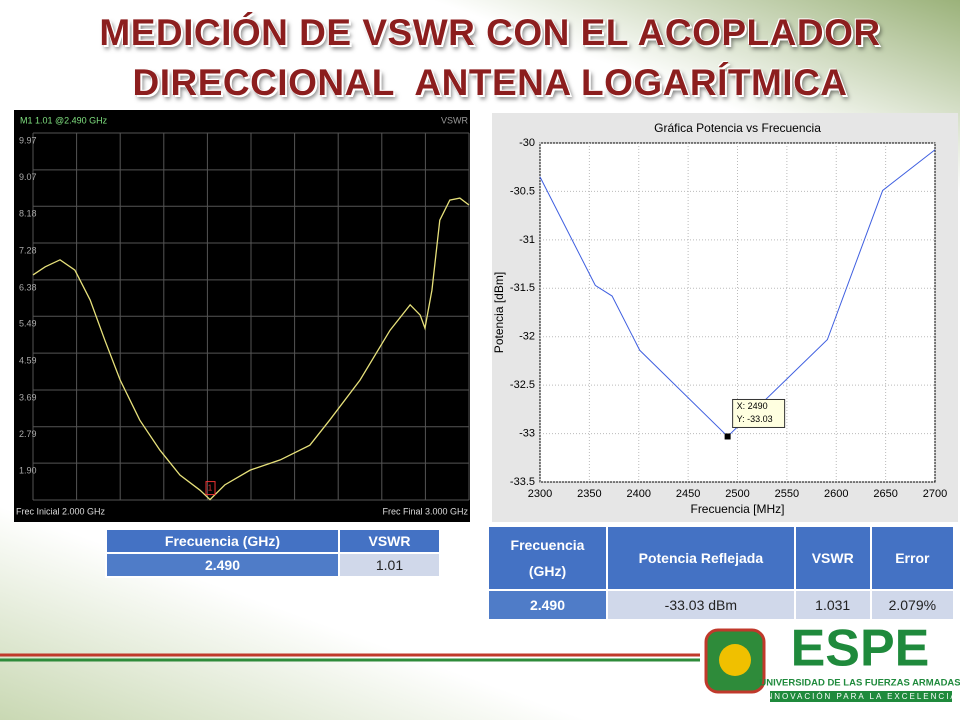  I want to click on title: DIRECCIONAL ANTENA LOGARÍTMICA, so click(490, 82).